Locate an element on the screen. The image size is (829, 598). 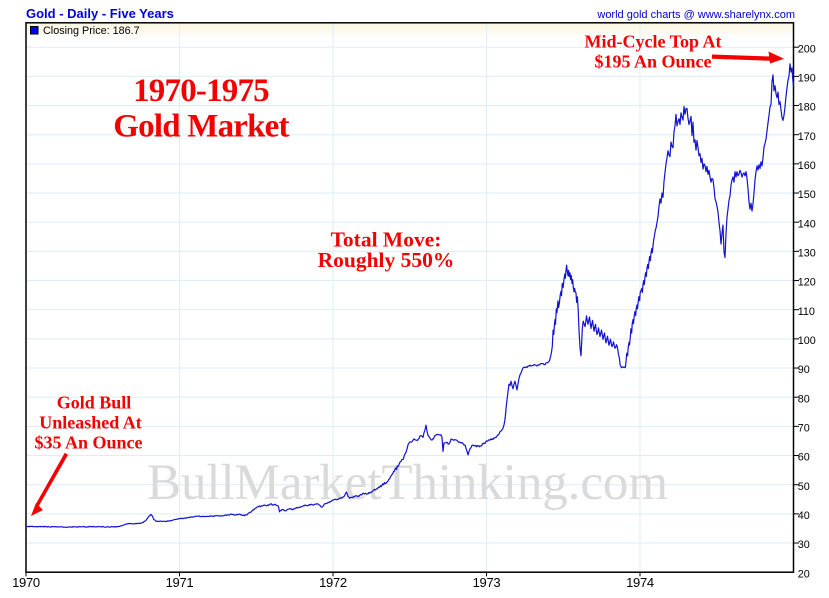
svg-text: 140 is located at coordinates (807, 224).